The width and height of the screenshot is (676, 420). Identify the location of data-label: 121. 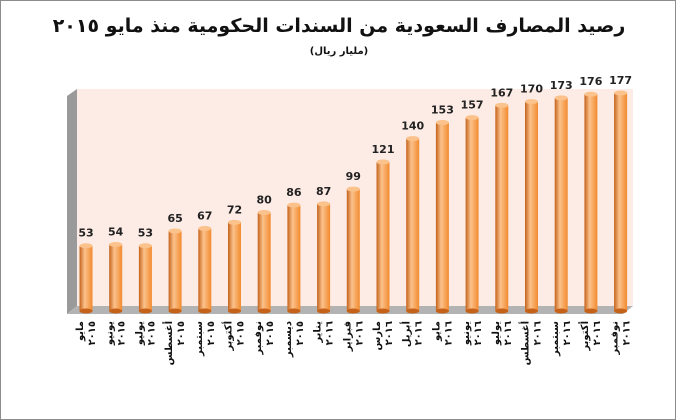
(383, 149).